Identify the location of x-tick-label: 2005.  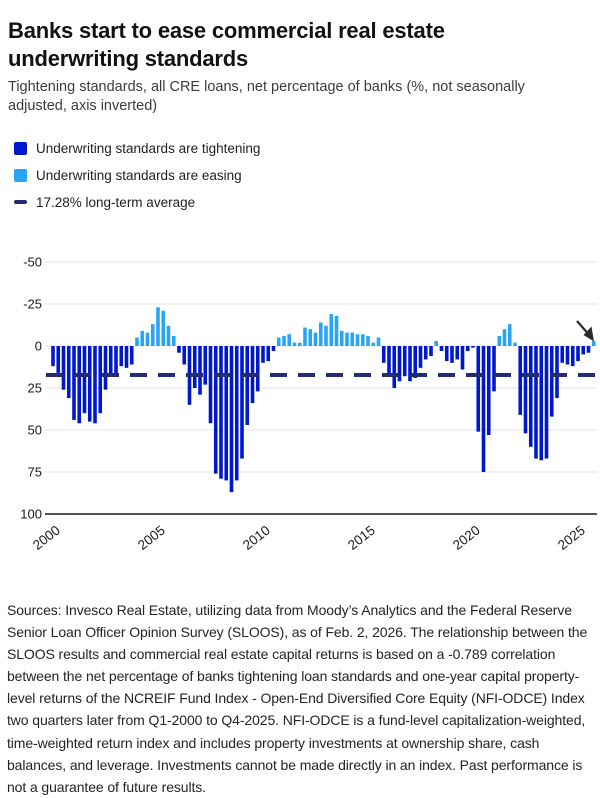
(151, 538).